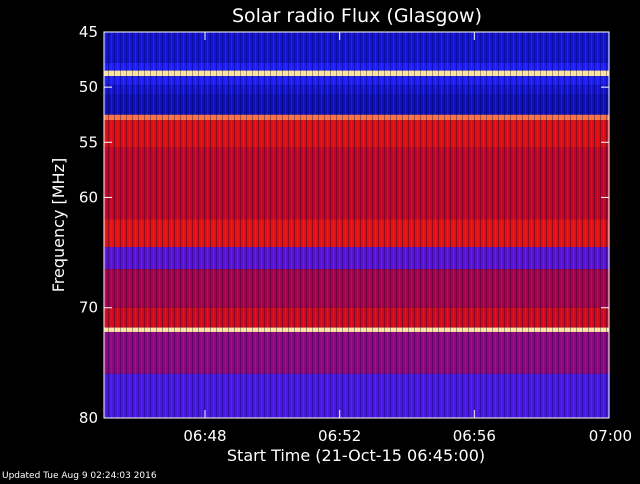 The image size is (640, 484). What do you see at coordinates (88, 142) in the screenshot?
I see `y-tick-label-55: 55` at bounding box center [88, 142].